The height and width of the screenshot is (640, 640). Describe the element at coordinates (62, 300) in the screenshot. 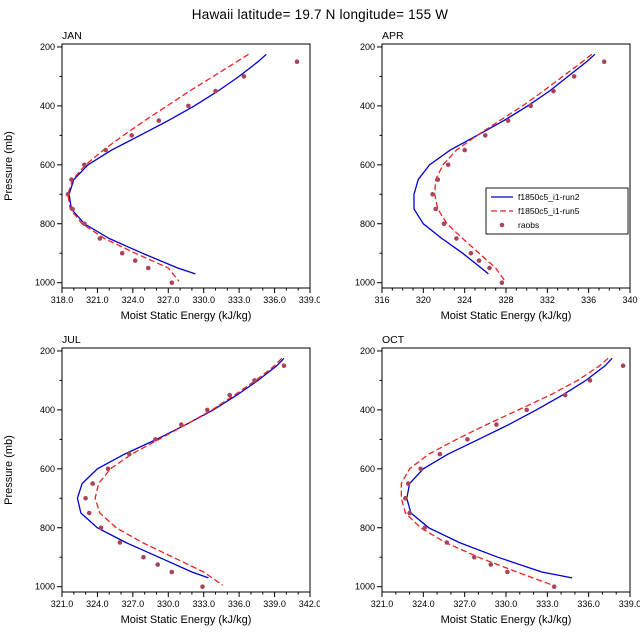

I see `x-tick-label: 318.0` at that location.